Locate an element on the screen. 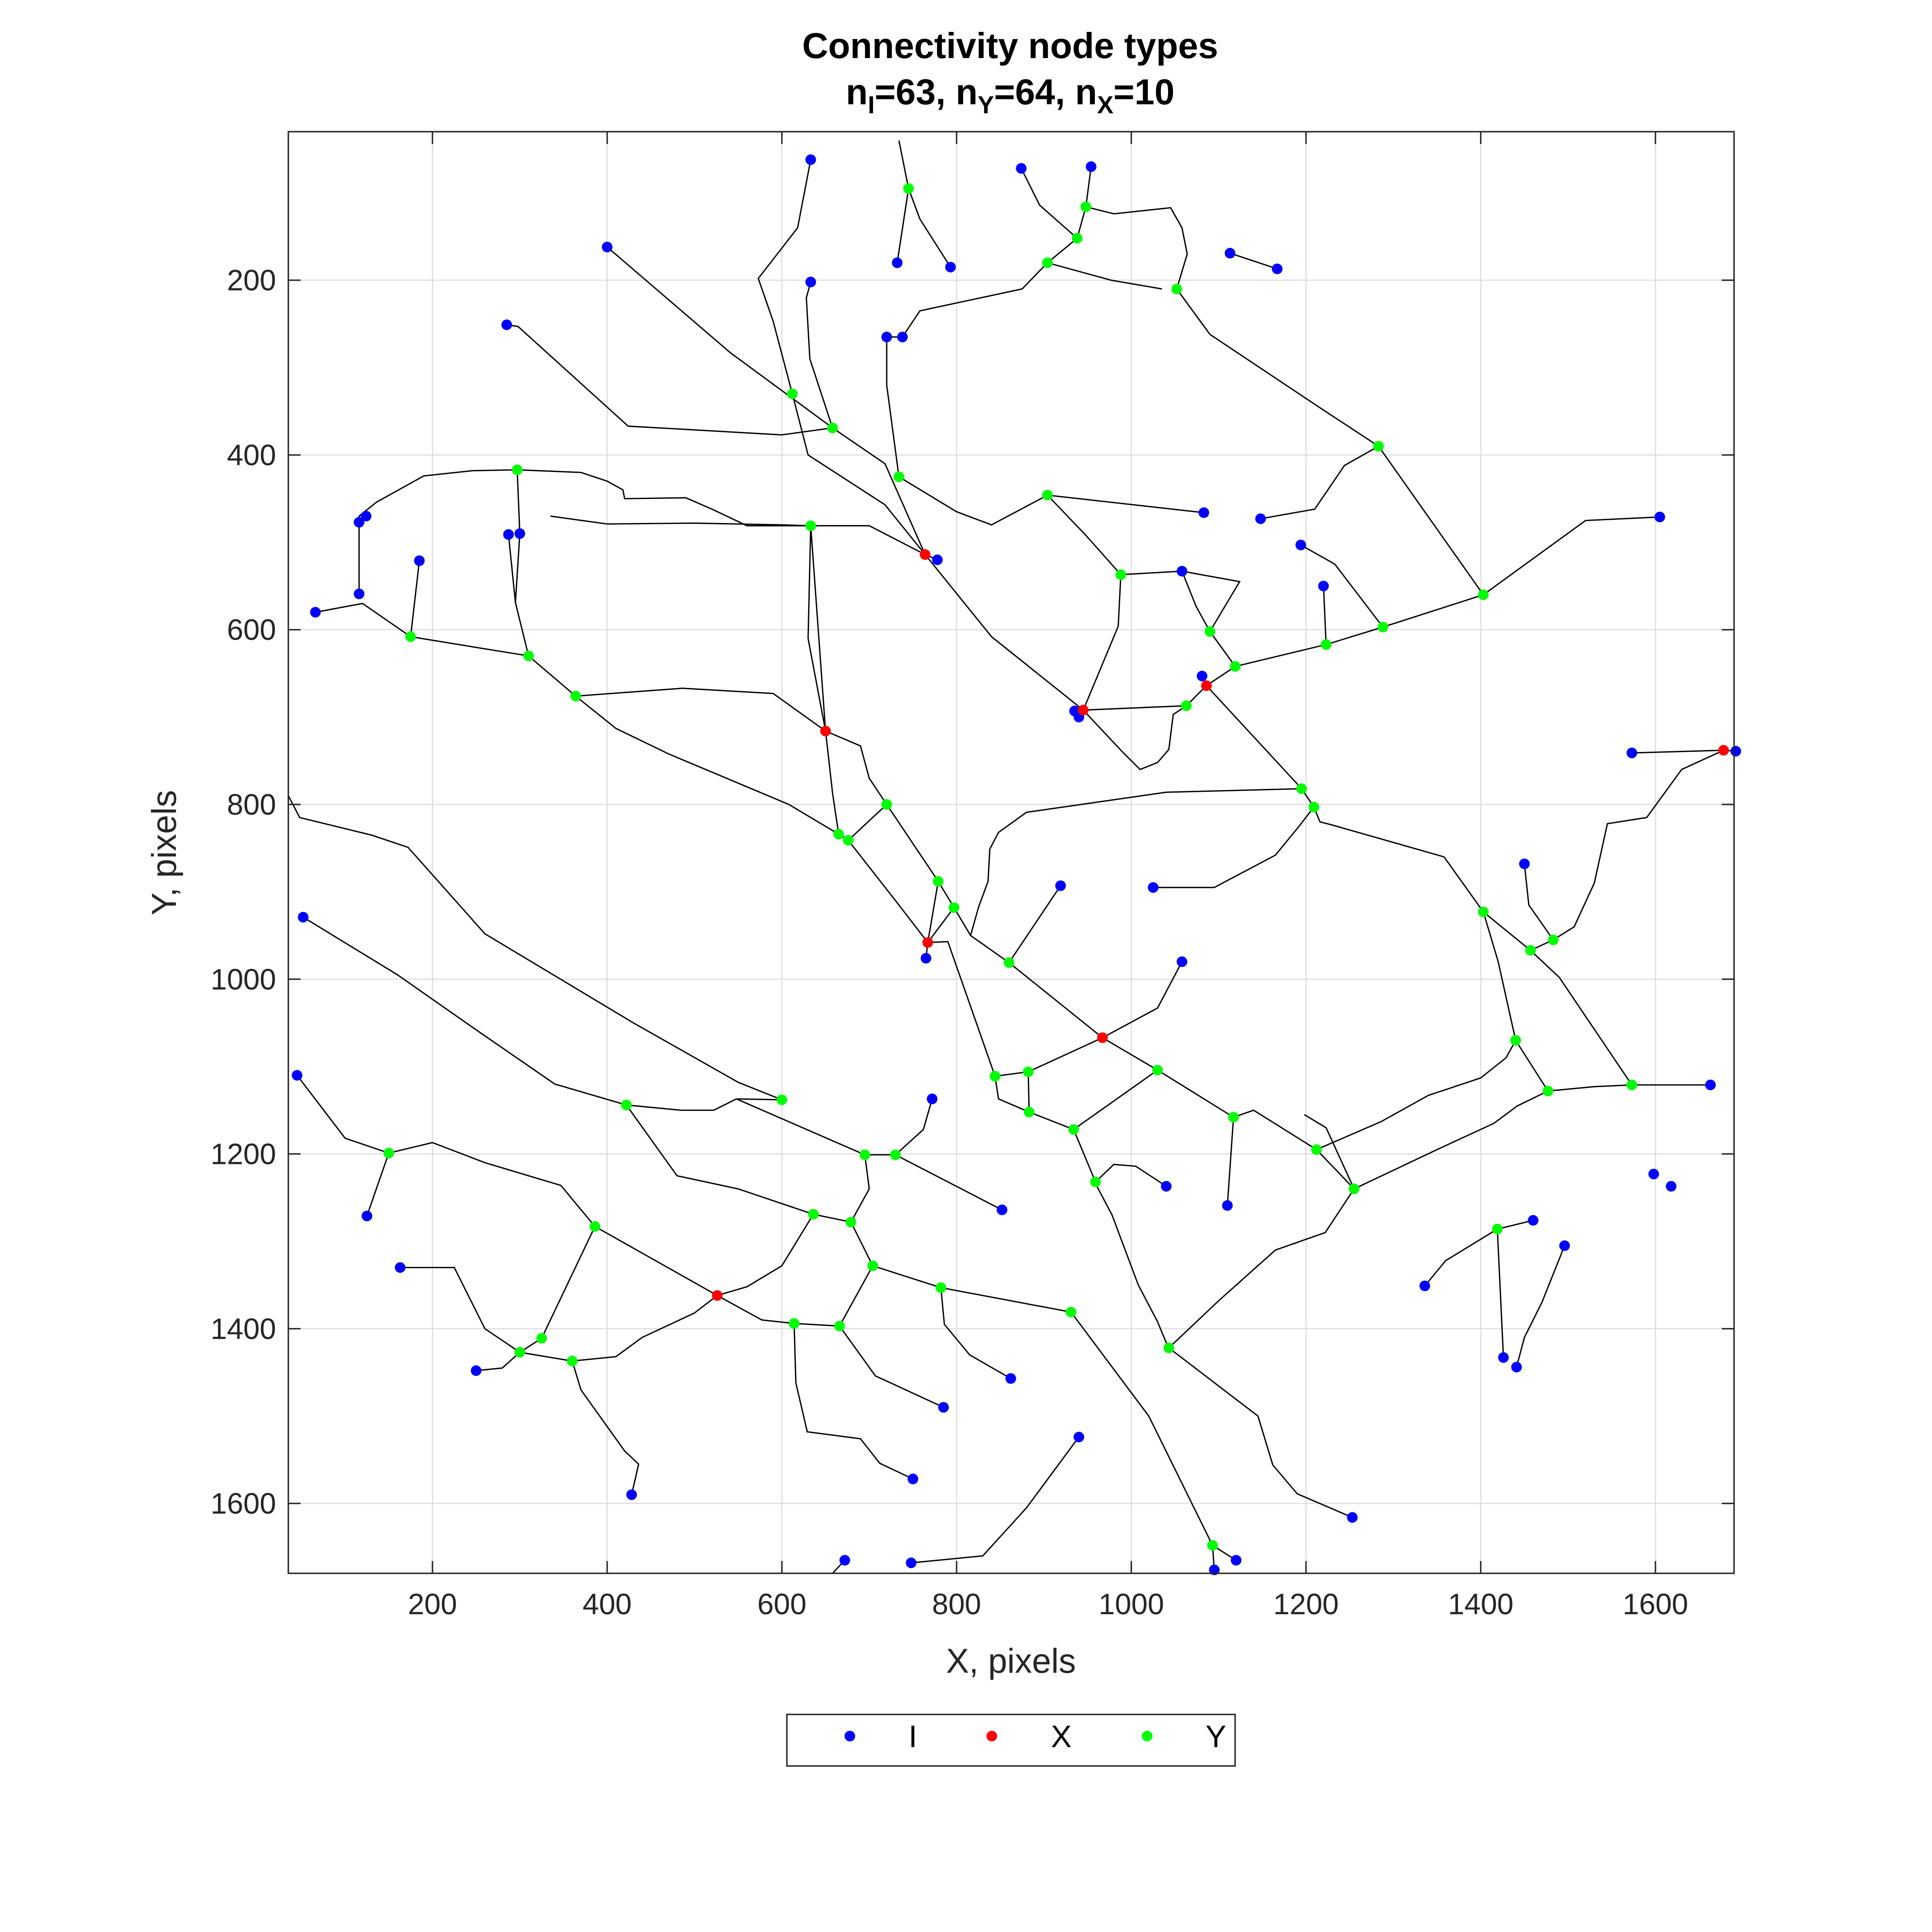  x-tick-label: 400 is located at coordinates (607, 1605).